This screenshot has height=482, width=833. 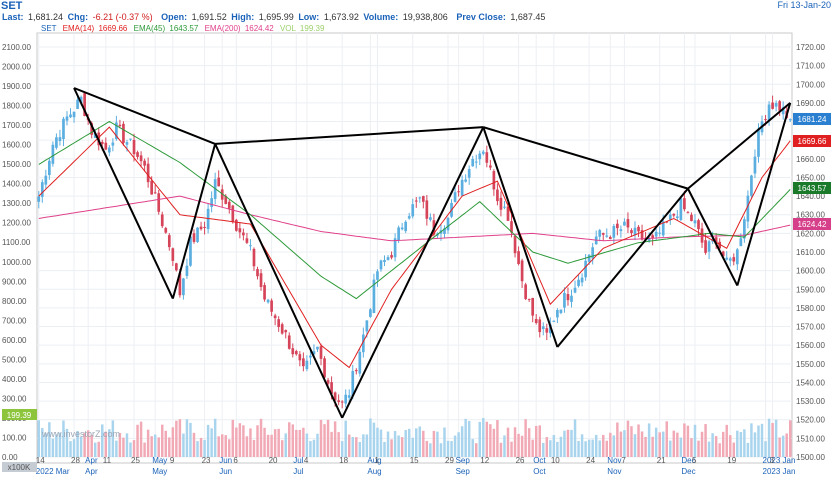 What do you see at coordinates (810, 345) in the screenshot?
I see `right-axis-label: 1560.00` at bounding box center [810, 345].